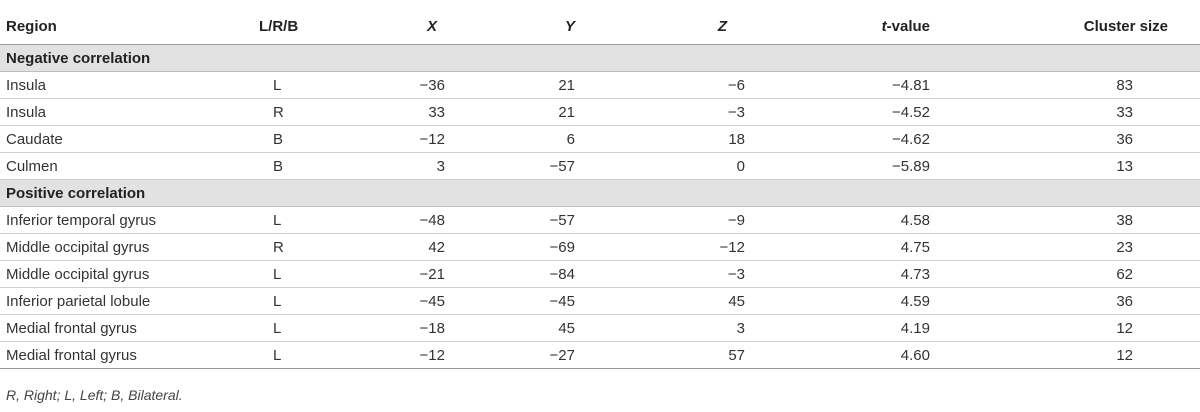  Describe the element at coordinates (110, 220) in the screenshot. I see `cell-region: Inferior temporal gyrus` at that location.